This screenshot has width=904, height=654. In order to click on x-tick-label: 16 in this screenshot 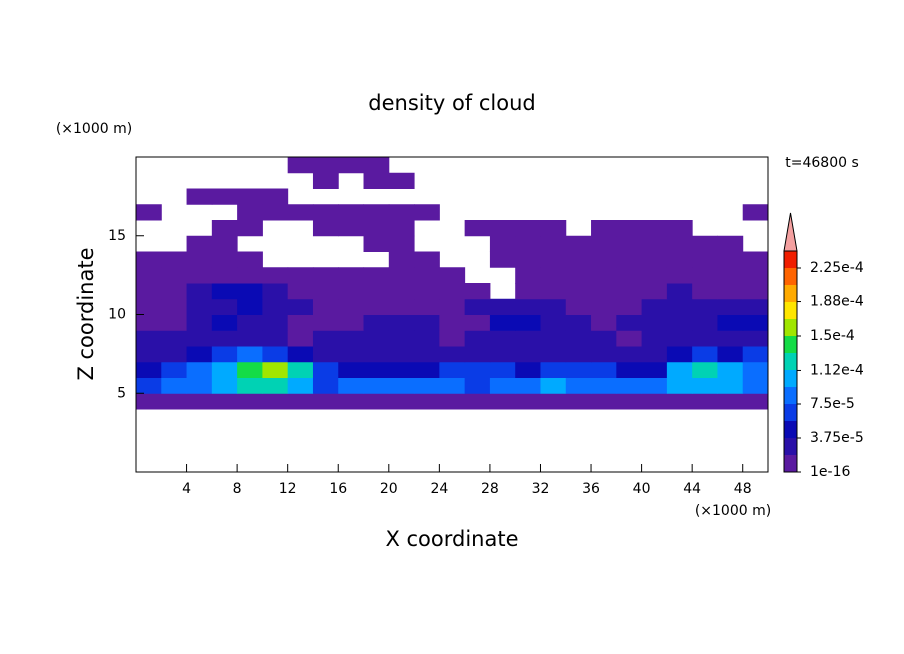, I will do `click(338, 489)`.